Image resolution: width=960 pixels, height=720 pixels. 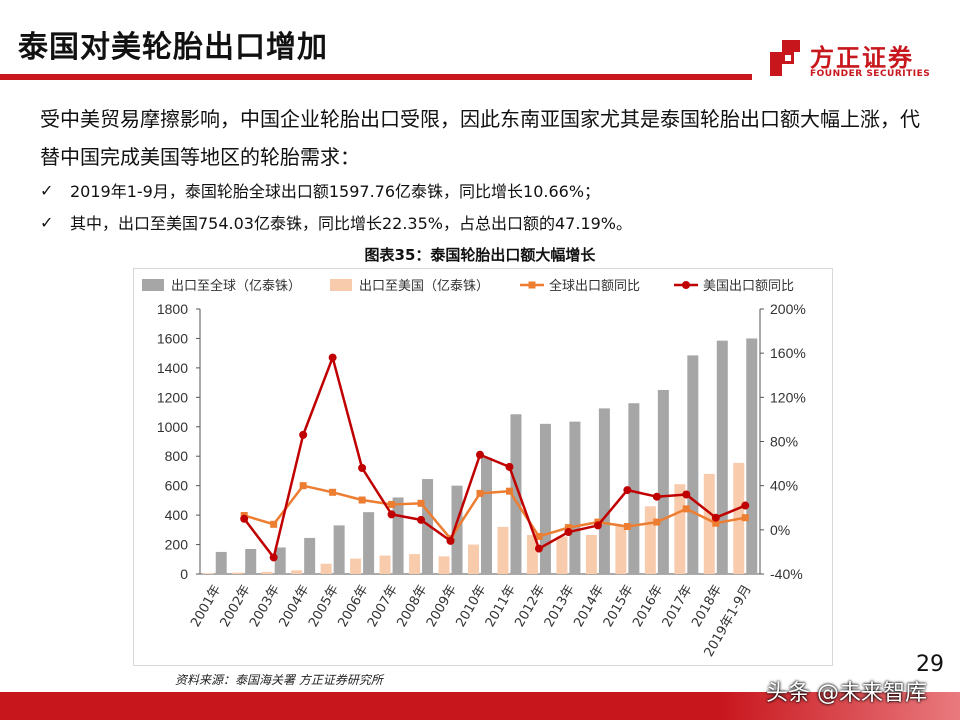 I want to click on left-tick-label: 1000, so click(x=172, y=427).